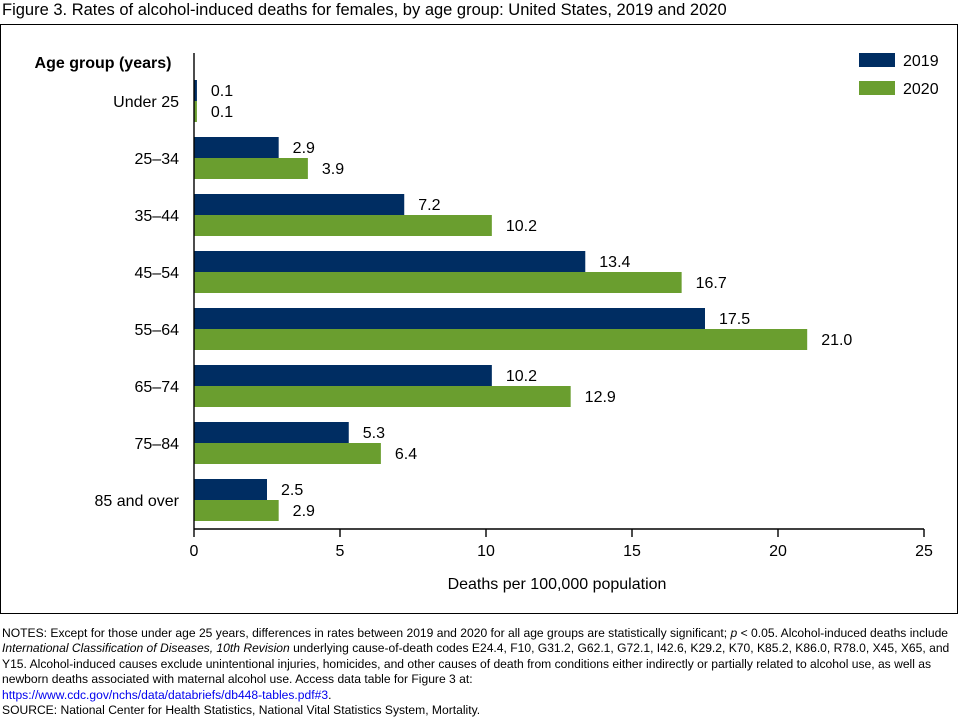  What do you see at coordinates (340, 551) in the screenshot?
I see `x-tick-label-2: 5` at bounding box center [340, 551].